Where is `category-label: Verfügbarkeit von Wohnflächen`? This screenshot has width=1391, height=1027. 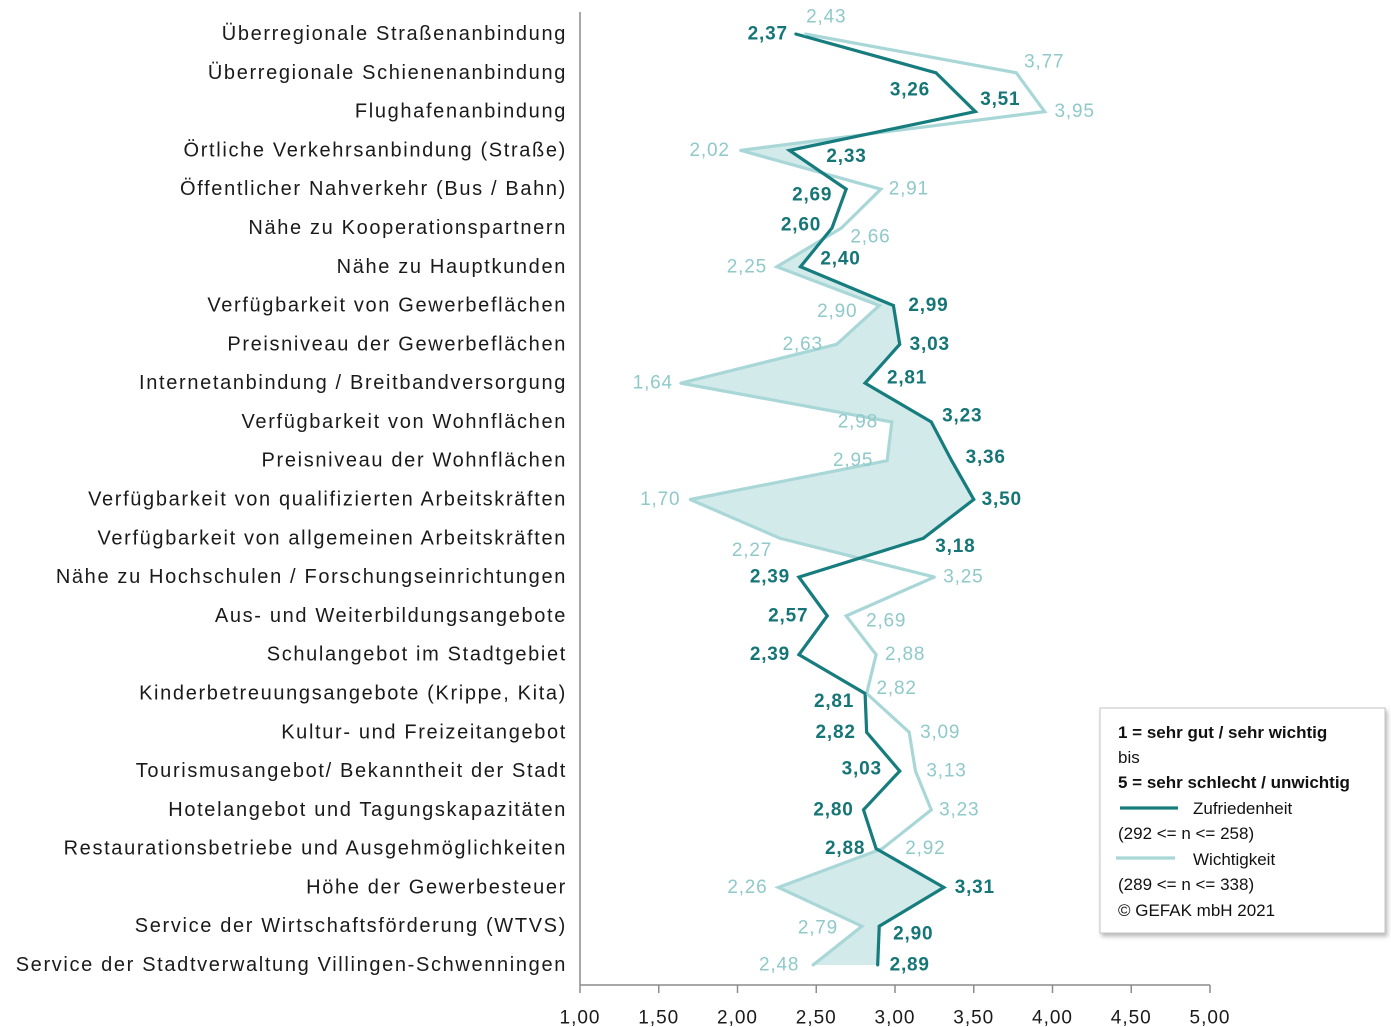
category-label: Verfügbarkeit von Wohnflächen is located at coordinates (404, 422).